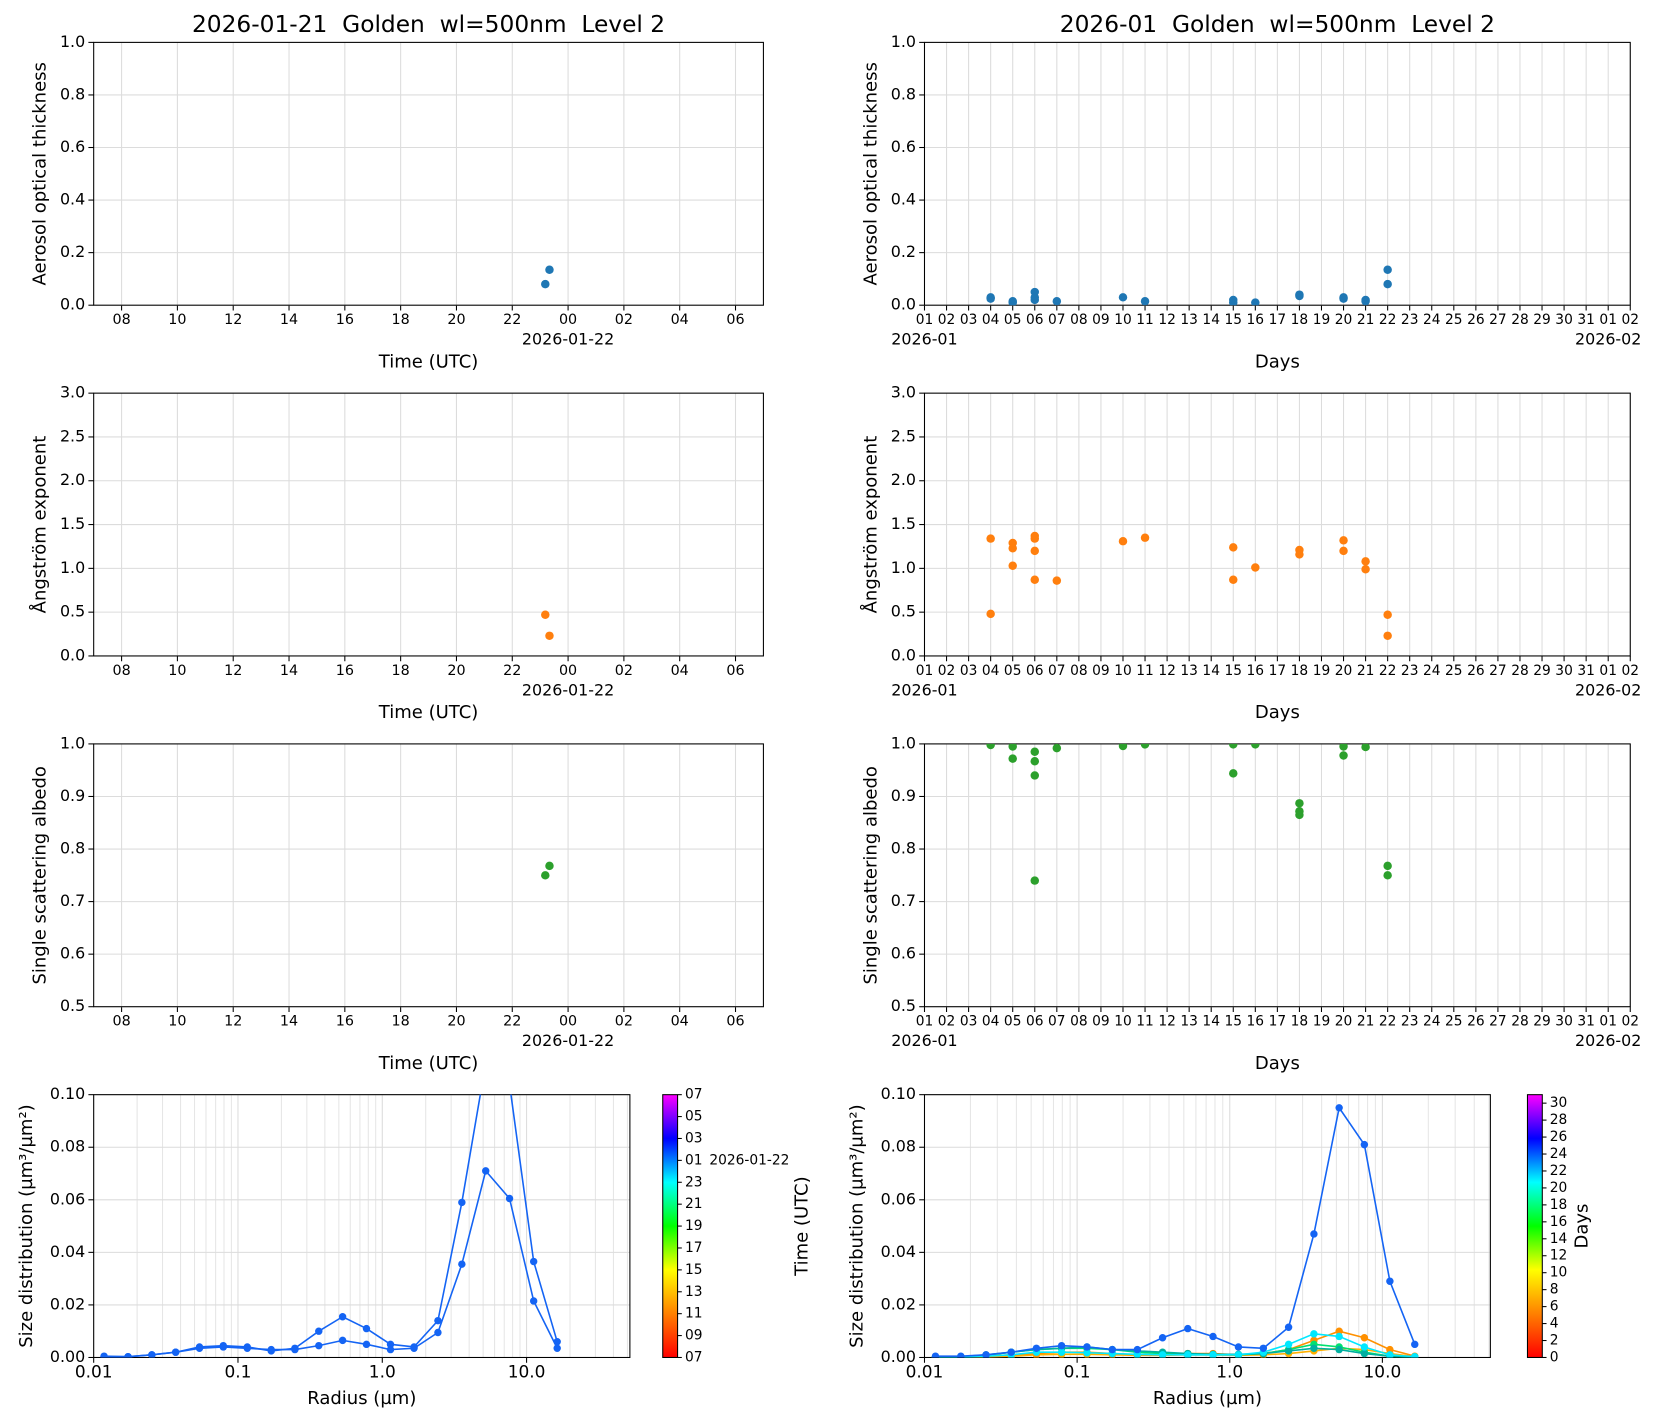 The height and width of the screenshot is (1420, 1654). I want to click on x-tick-label: 07, so click(1057, 671).